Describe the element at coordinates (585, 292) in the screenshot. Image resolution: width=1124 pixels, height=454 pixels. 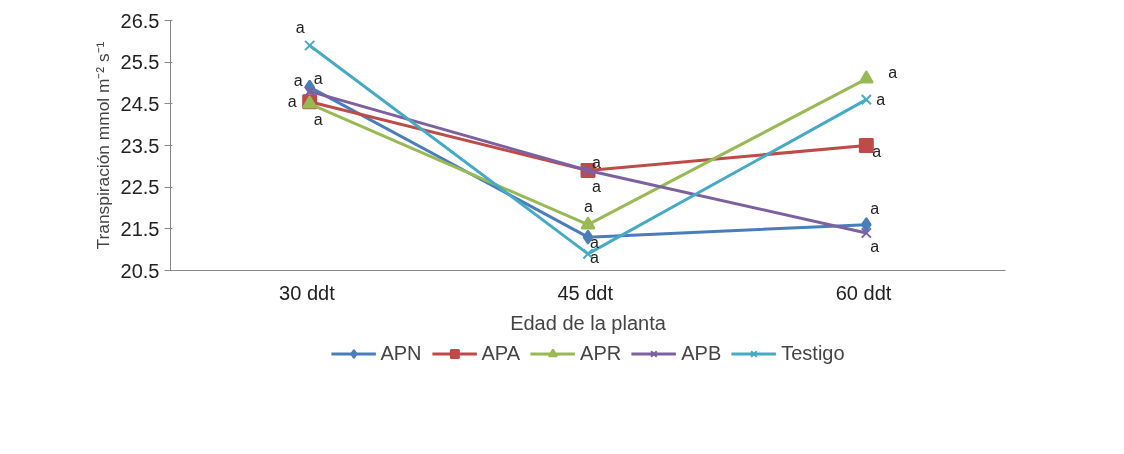
I see `x-tick-label: 45 ddt` at that location.